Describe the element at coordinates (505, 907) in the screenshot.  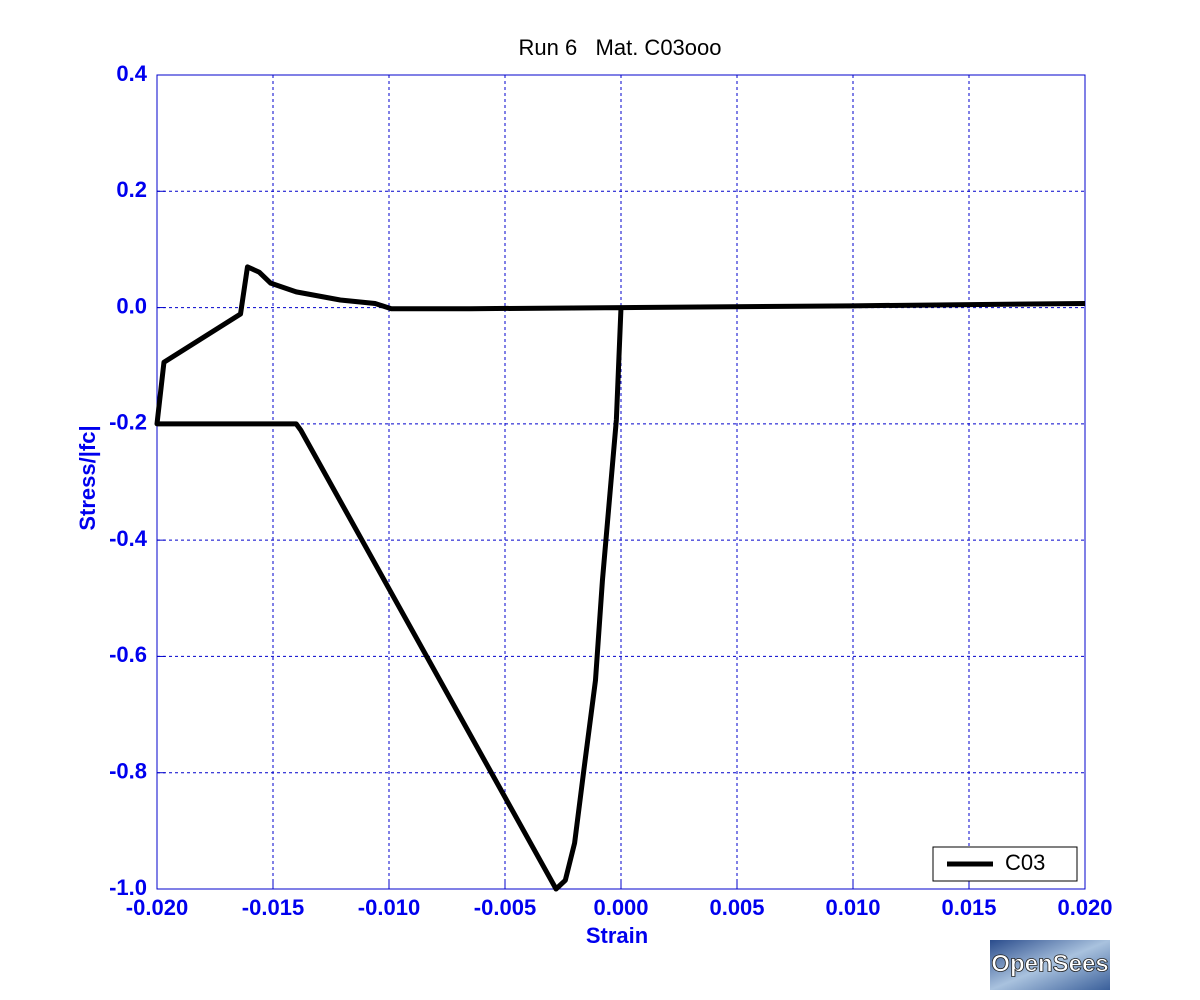
I see `x-tick-label: -0.005` at that location.